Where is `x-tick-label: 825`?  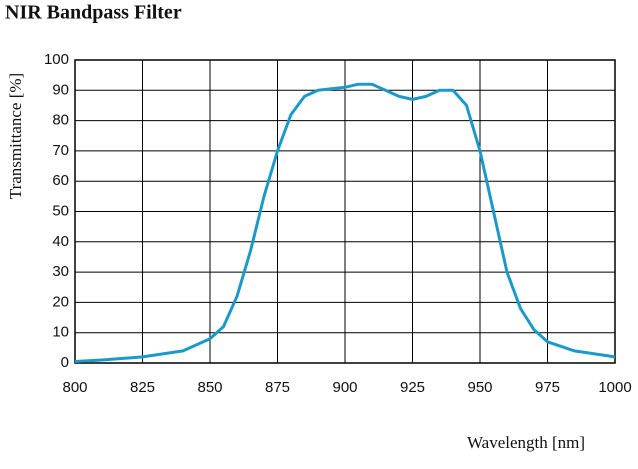 x-tick-label: 825 is located at coordinates (142, 387).